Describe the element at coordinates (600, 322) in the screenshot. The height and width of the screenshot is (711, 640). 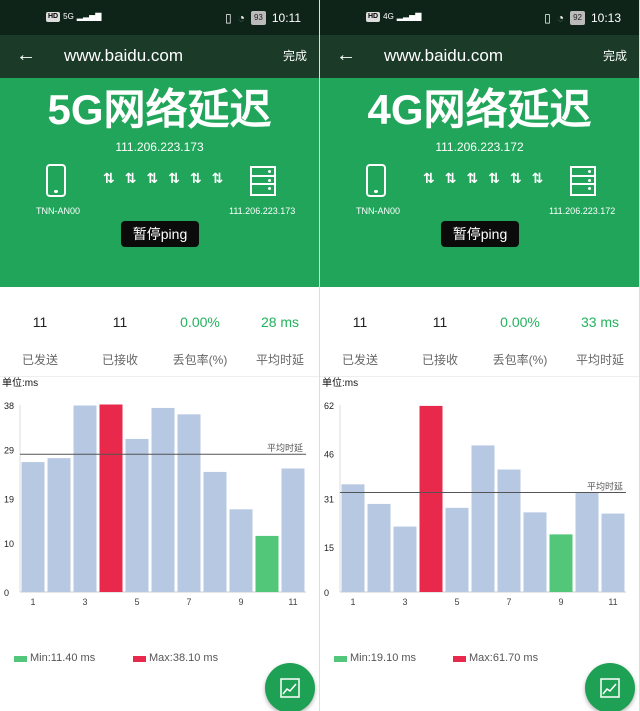
I see `avg-latency: 33 ms` at that location.